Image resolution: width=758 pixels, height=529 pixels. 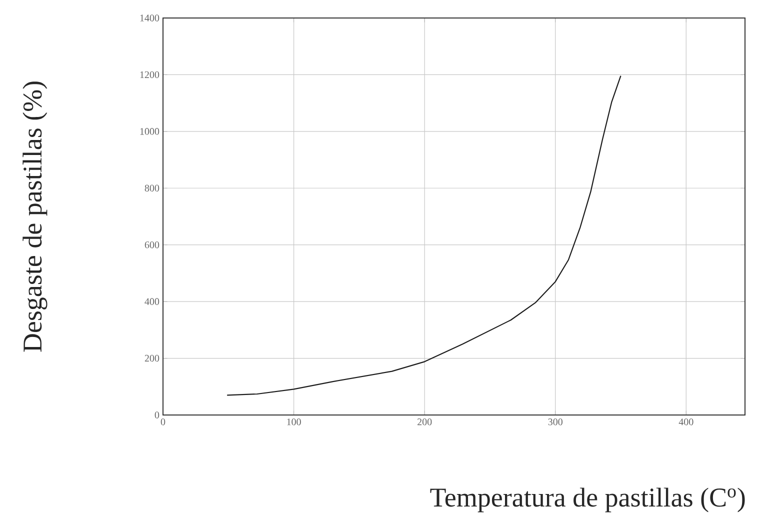 I want to click on x-tick-label: 400, so click(x=686, y=422).